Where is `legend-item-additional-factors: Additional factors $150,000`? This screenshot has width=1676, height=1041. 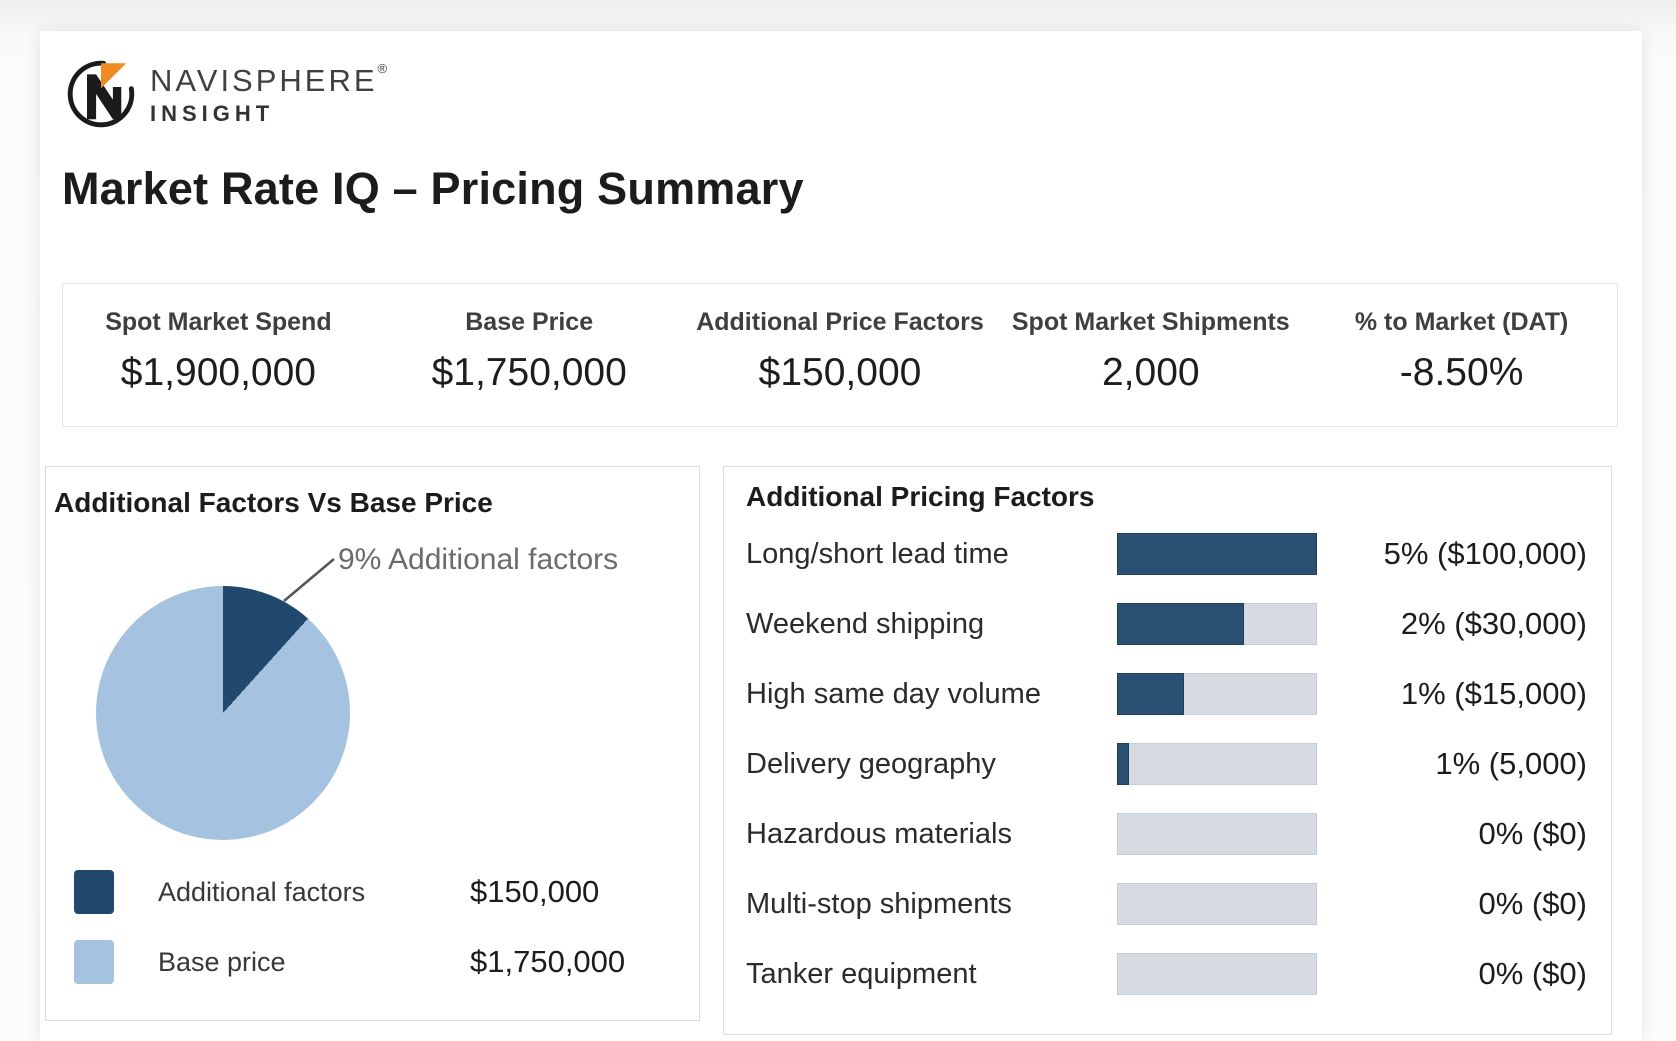 legend-item-additional-factors: Additional factors $150,000 is located at coordinates (374, 892).